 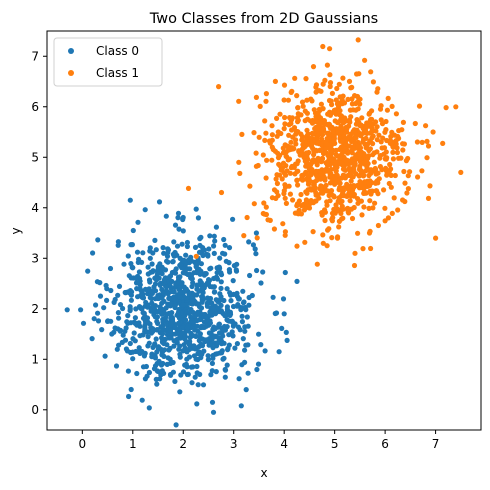 I want to click on legend-label-class-0: Class 0, so click(x=117, y=51).